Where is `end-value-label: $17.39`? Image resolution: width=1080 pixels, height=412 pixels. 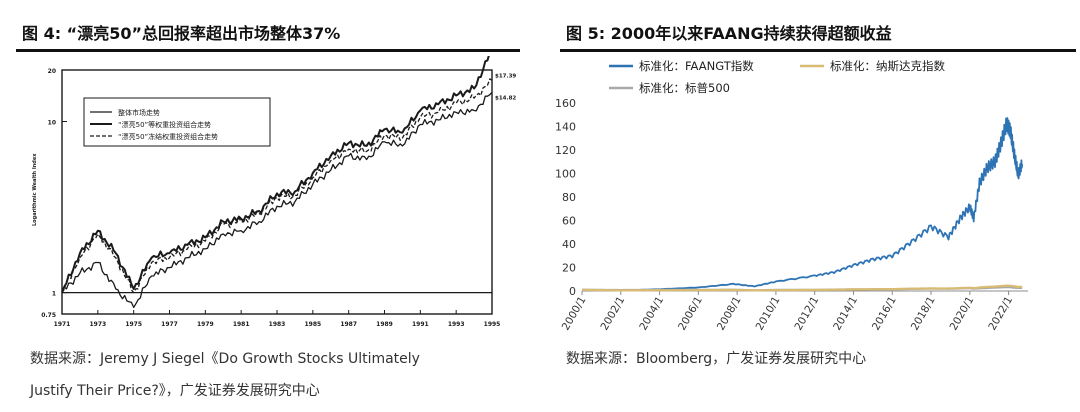 end-value-label: $17.39 is located at coordinates (505, 76).